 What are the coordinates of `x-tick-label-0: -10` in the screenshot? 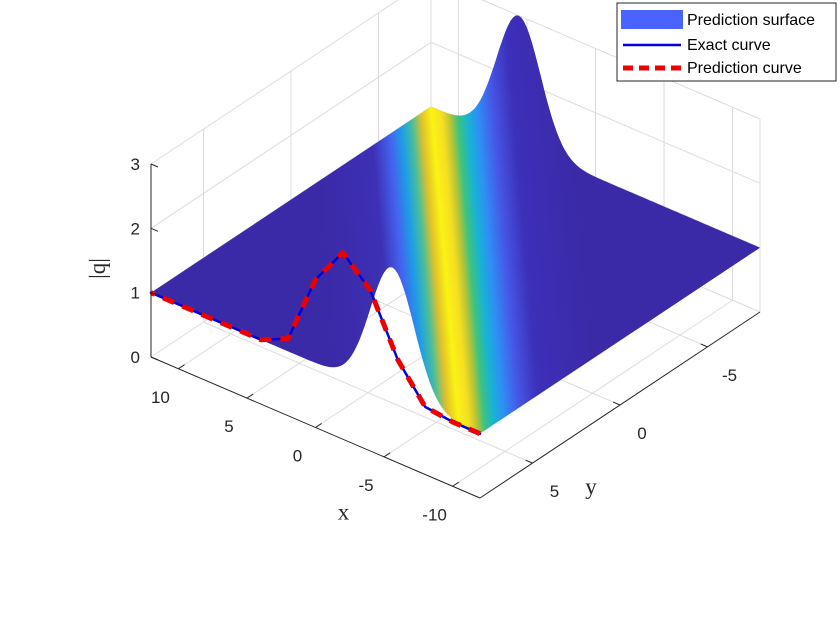 It's located at (434, 514).